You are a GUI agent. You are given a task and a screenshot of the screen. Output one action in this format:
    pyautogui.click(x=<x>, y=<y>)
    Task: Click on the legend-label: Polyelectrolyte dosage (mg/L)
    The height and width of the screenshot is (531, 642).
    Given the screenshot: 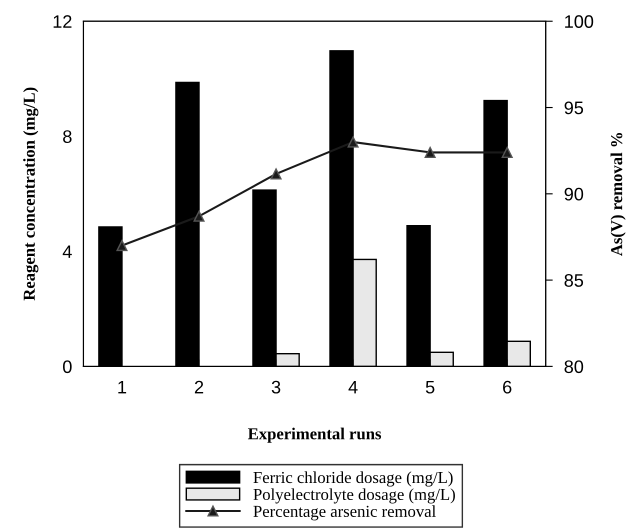 What is the action you would take?
    pyautogui.click(x=354, y=496)
    